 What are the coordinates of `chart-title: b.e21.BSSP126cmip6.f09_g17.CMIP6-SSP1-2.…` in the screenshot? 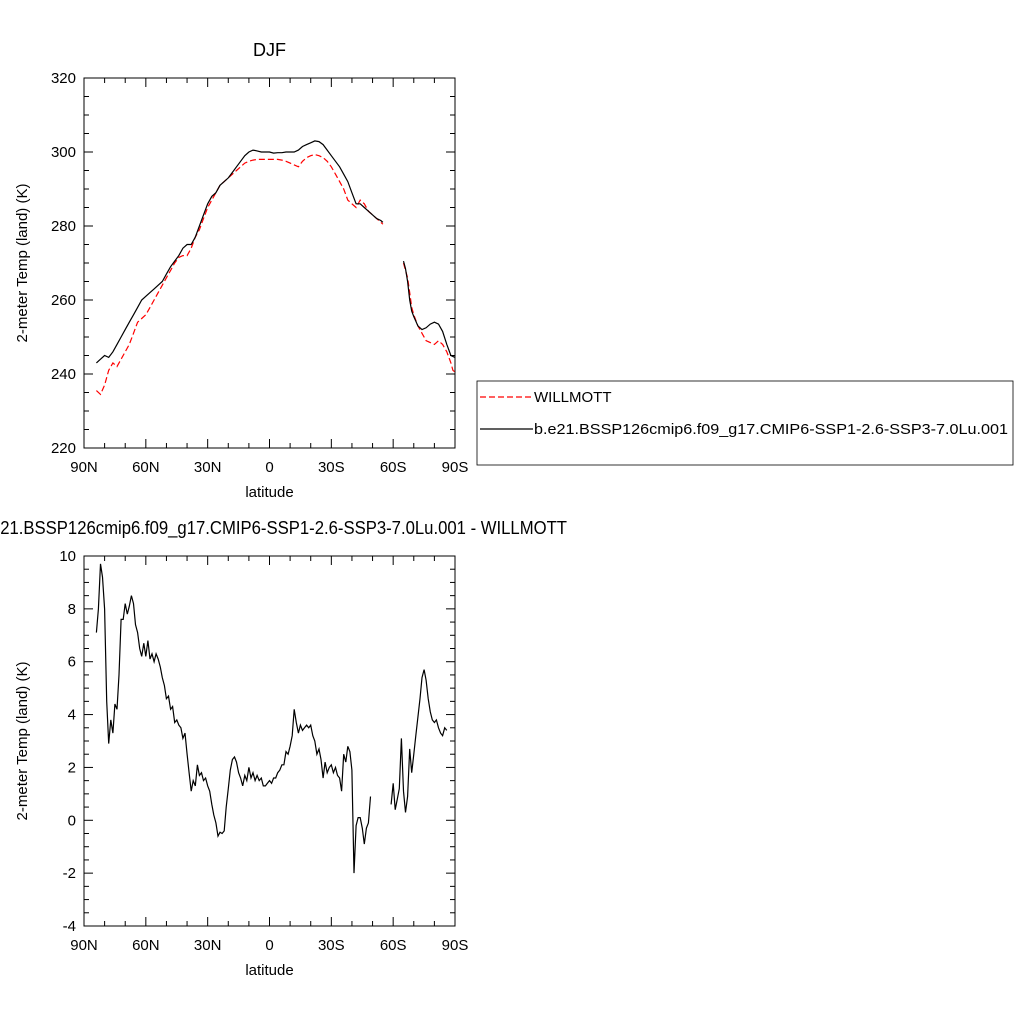 It's located at (283, 528).